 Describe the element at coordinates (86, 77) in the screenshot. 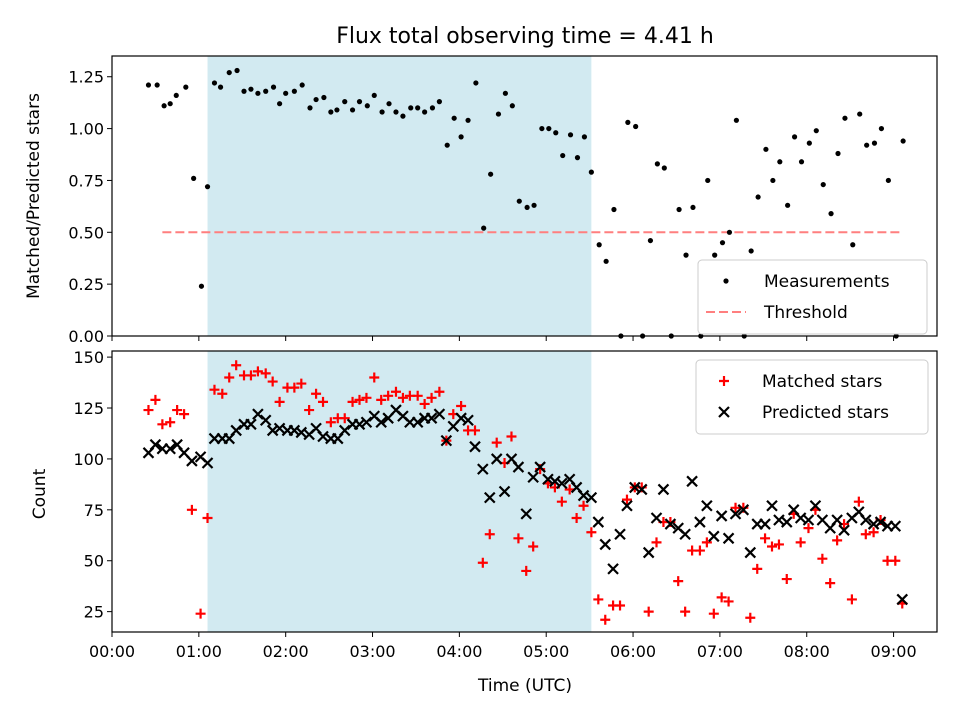

I see `y-tick-label: 1.25` at that location.